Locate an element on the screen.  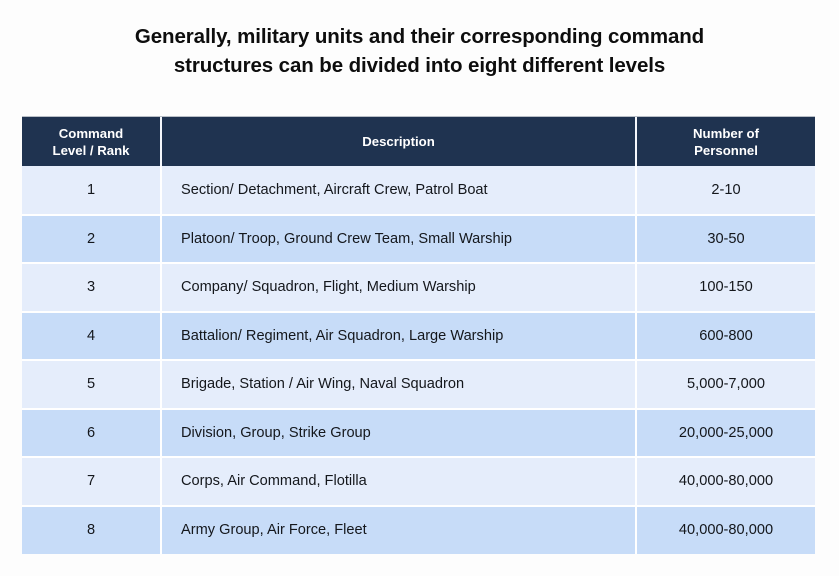
cell-number-of-personnel: 100-150 is located at coordinates (725, 288).